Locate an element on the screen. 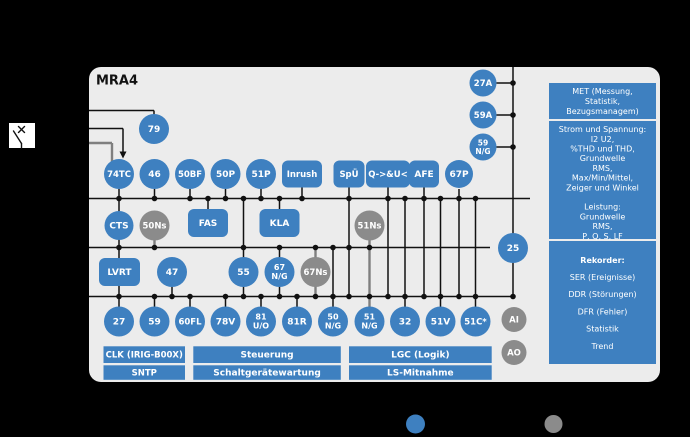 This screenshot has width=690, height=437. svg-text: Steuerung is located at coordinates (266, 356).